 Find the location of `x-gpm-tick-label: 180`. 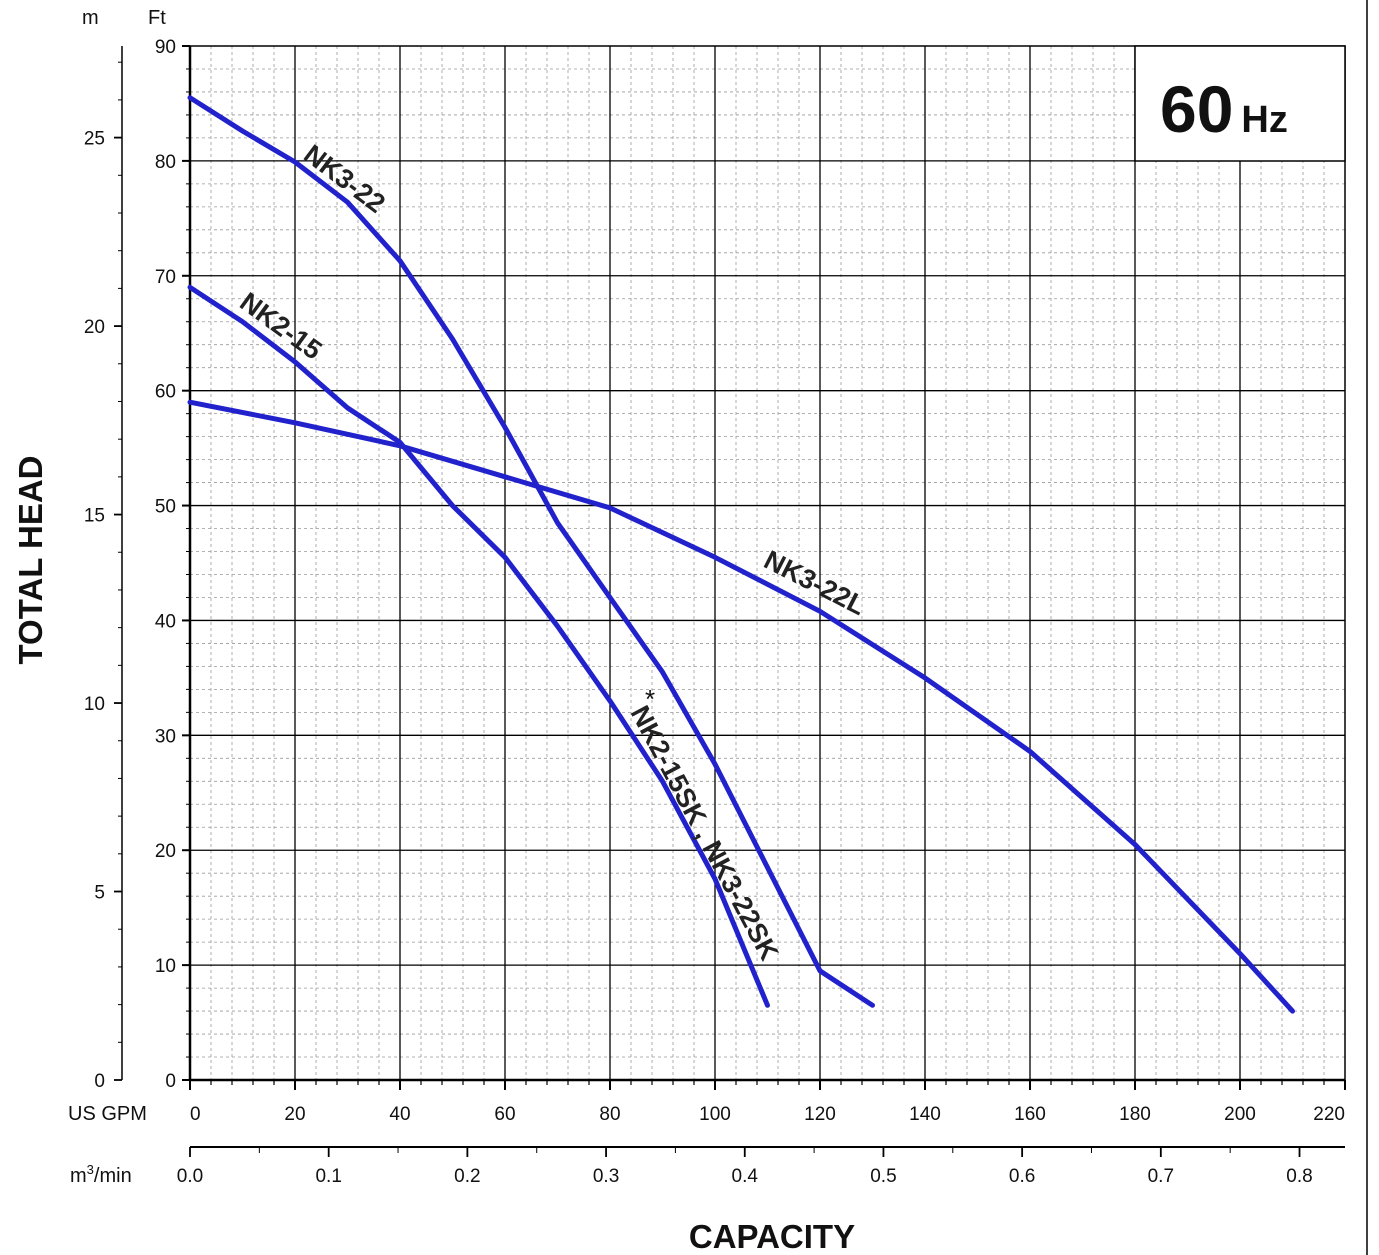

x-gpm-tick-label: 180 is located at coordinates (1135, 1114).